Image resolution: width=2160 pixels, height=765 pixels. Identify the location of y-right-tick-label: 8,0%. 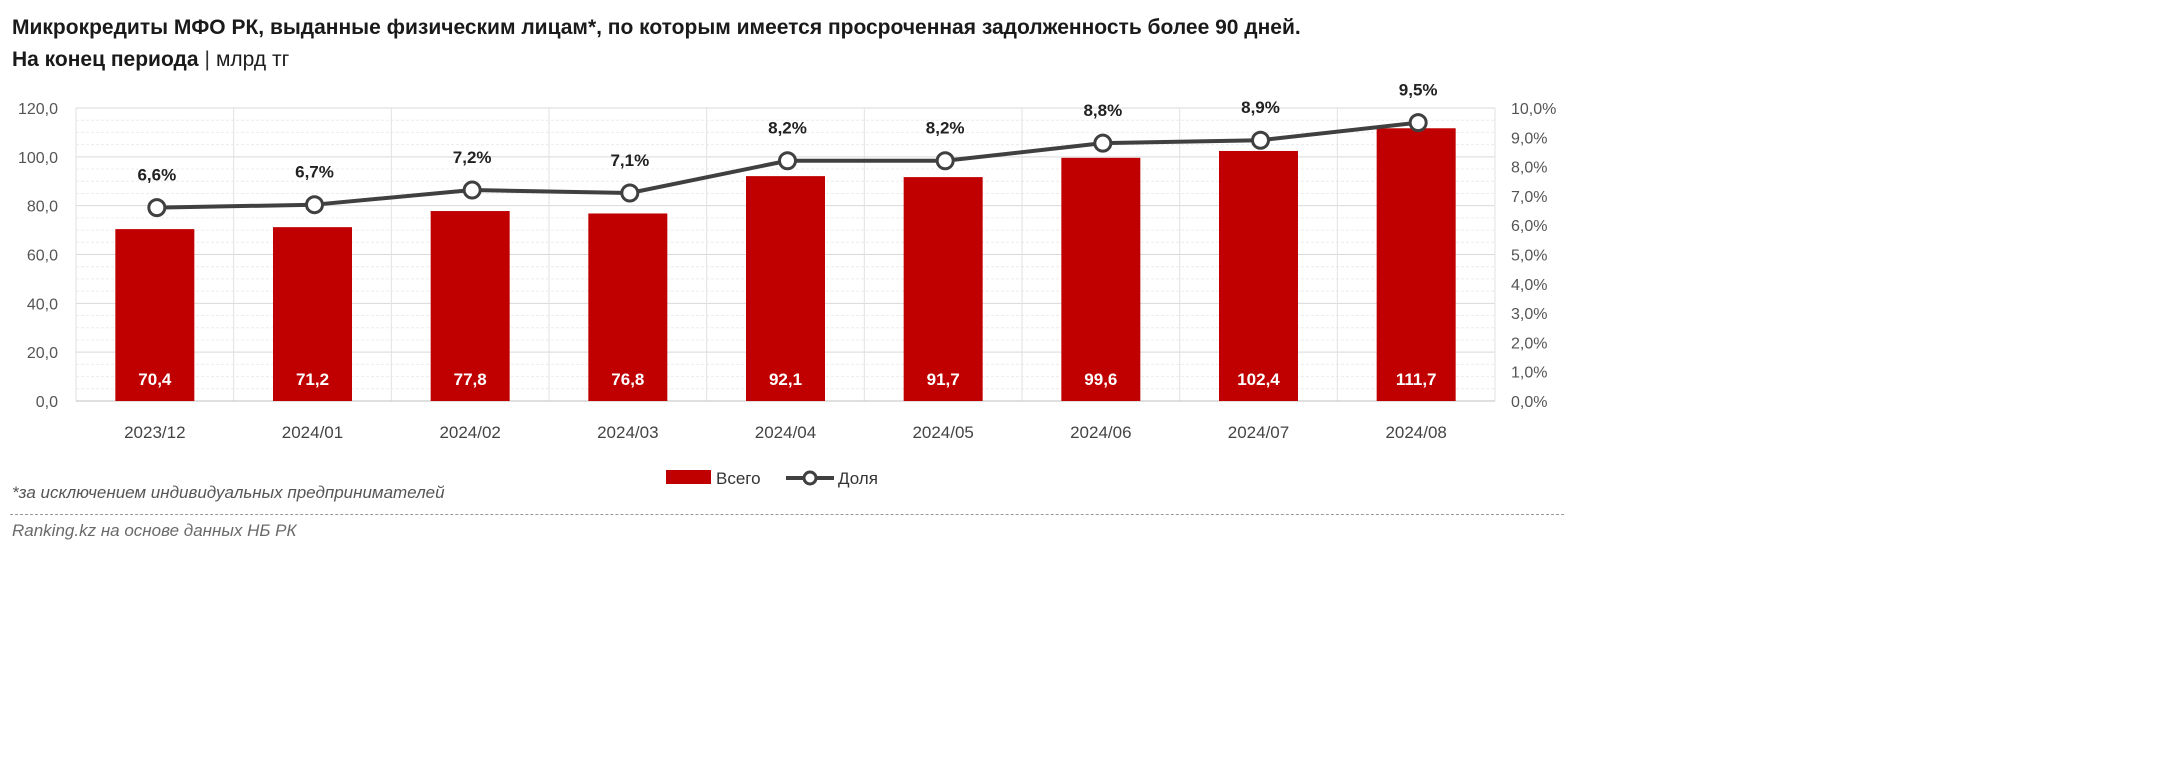
(1529, 168).